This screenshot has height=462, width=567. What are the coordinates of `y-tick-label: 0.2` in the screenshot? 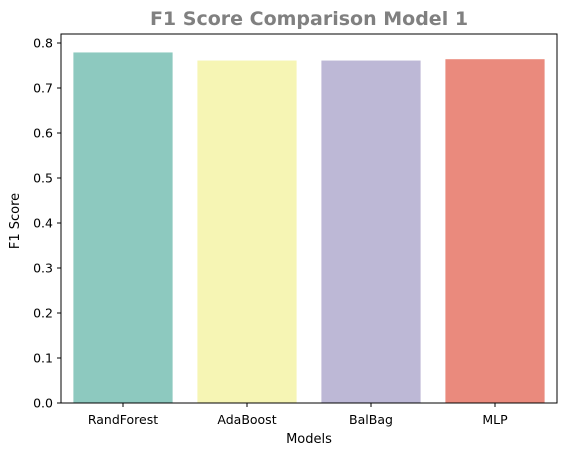 It's located at (43, 313).